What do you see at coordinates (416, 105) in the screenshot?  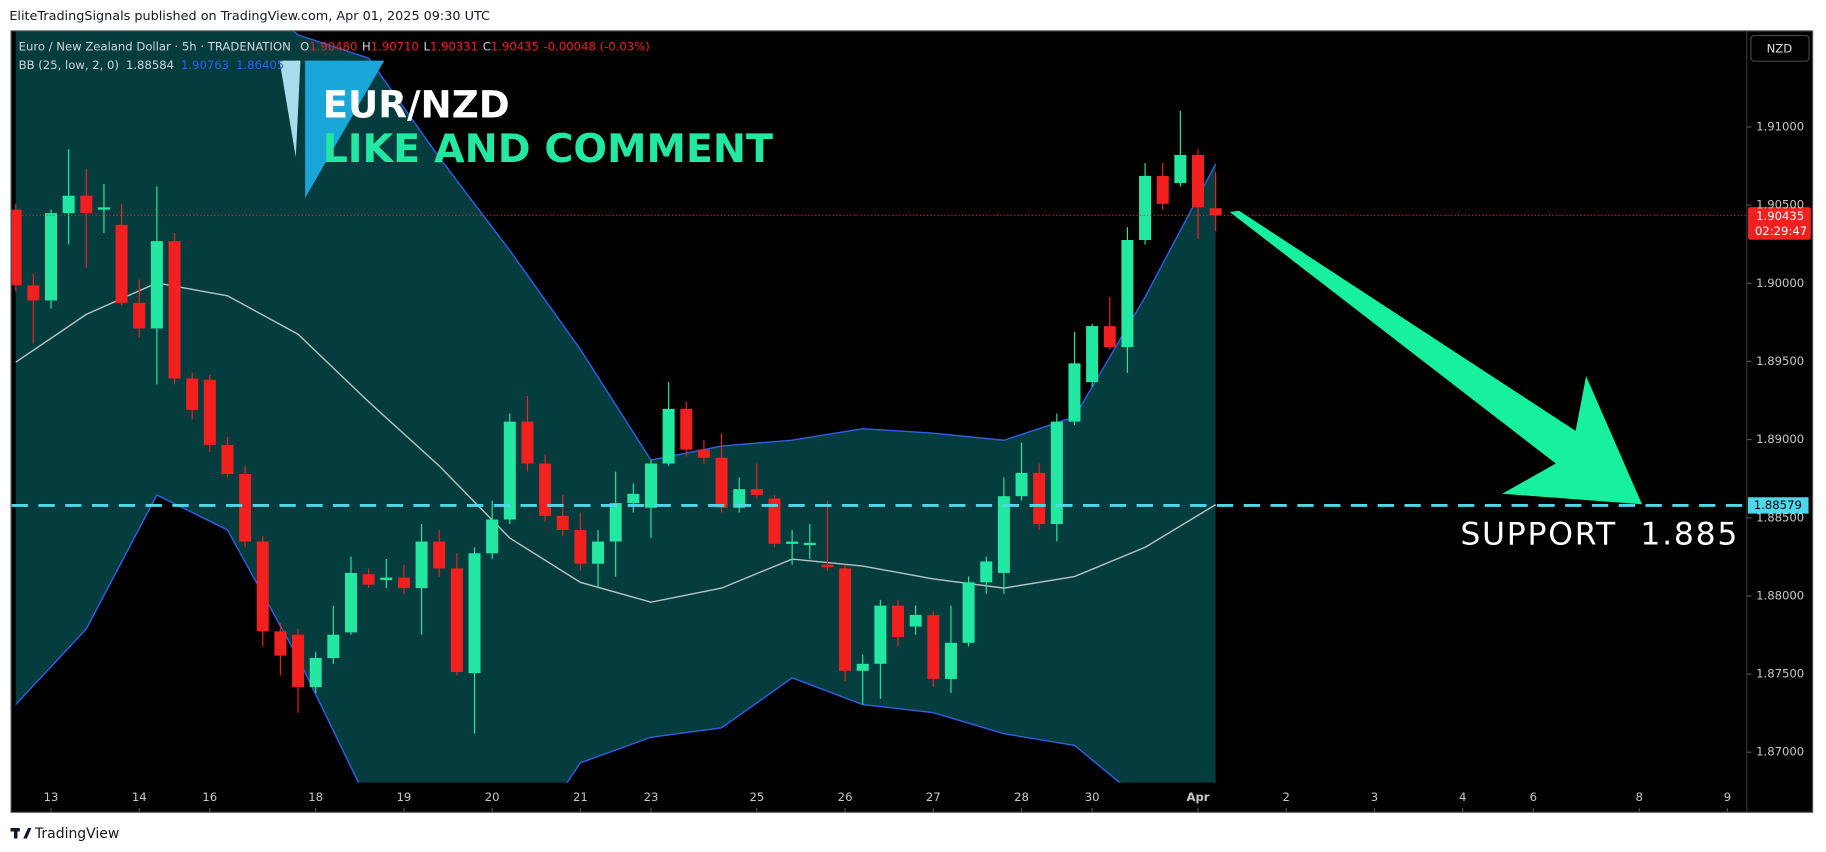 I see `chart-title: EUR/NZD` at bounding box center [416, 105].